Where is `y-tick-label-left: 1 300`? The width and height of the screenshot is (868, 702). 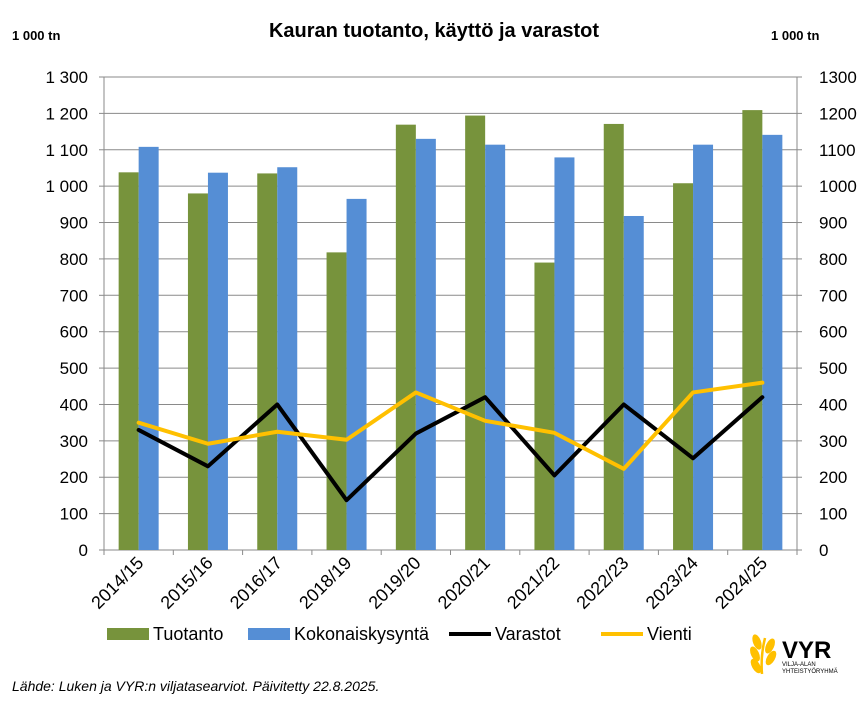
y-tick-label-left: 1 300 is located at coordinates (66, 77).